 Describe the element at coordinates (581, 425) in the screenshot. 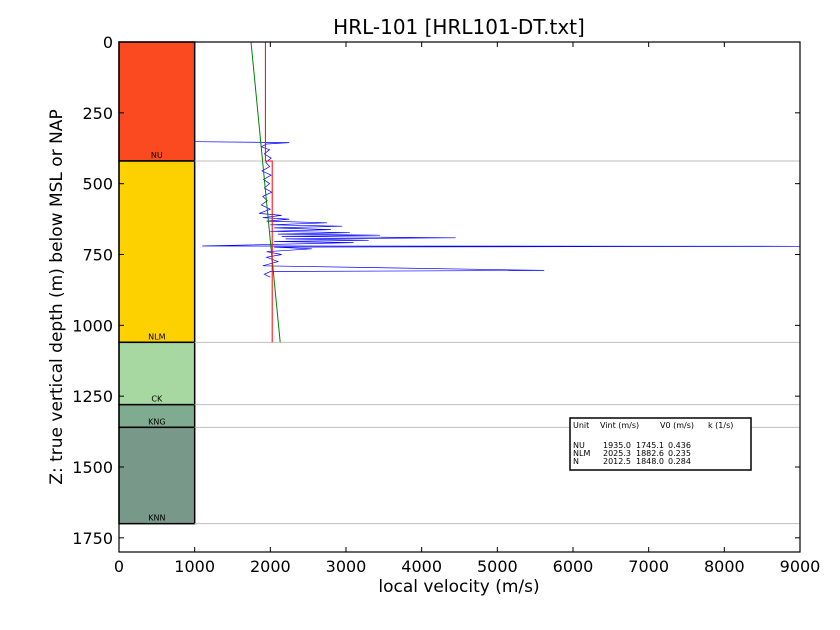

I see `legend-header-cell: Unit` at that location.